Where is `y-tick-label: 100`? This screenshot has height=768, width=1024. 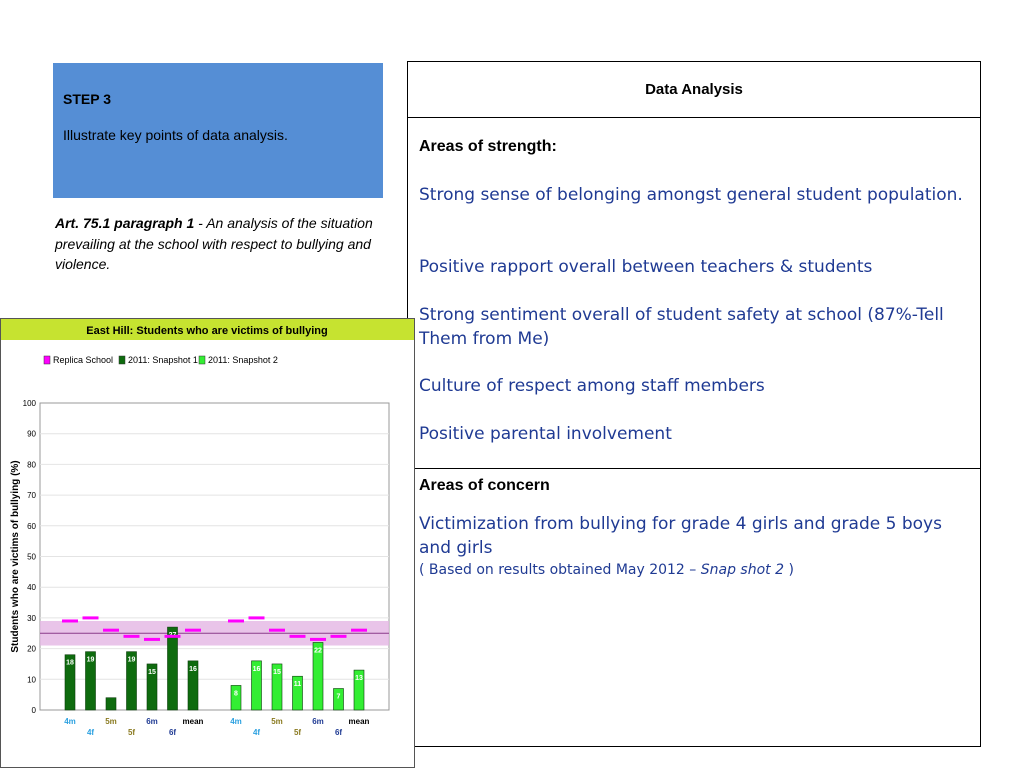
y-tick-label: 100 is located at coordinates (30, 403).